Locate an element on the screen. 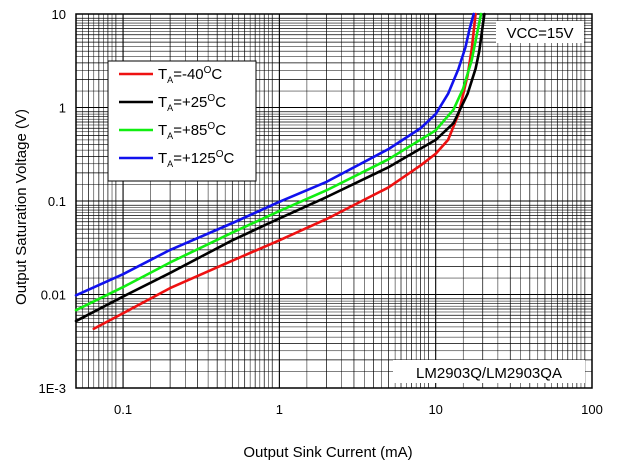  x-tick-label: 10 is located at coordinates (435, 409).